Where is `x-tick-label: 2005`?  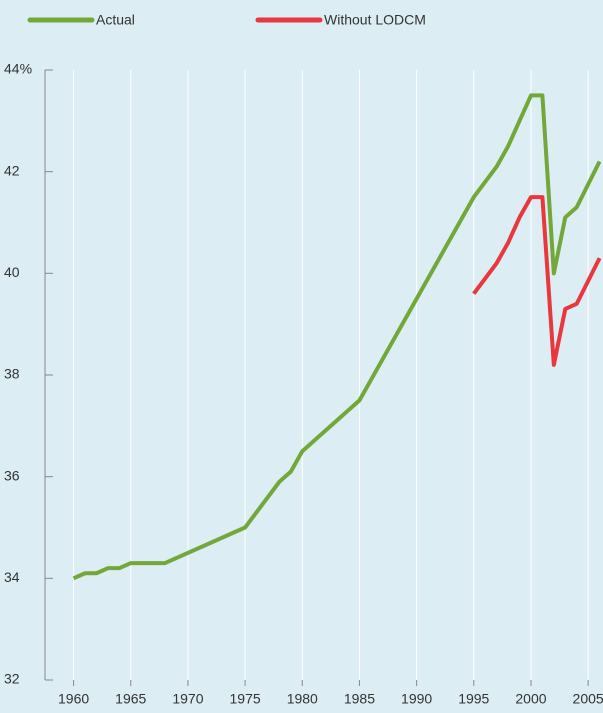
x-tick-label: 2005 is located at coordinates (588, 699).